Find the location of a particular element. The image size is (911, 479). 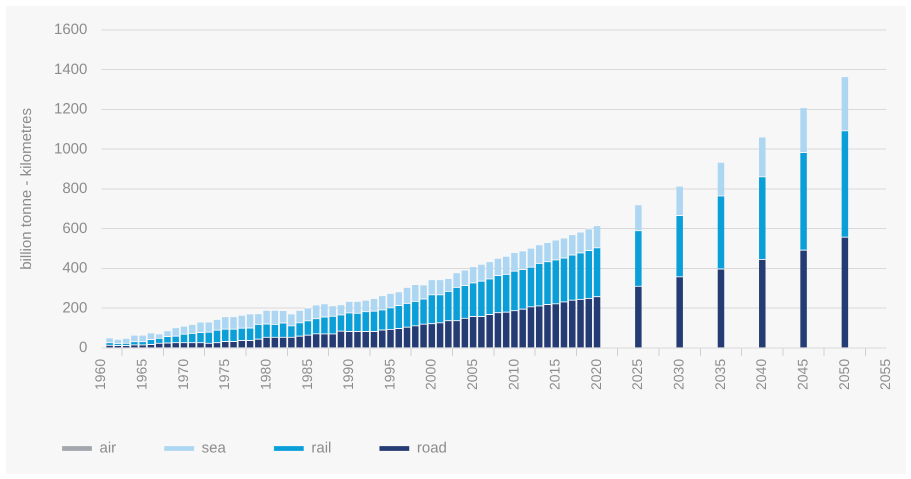

y-tick-label: 1000 is located at coordinates (71, 149).